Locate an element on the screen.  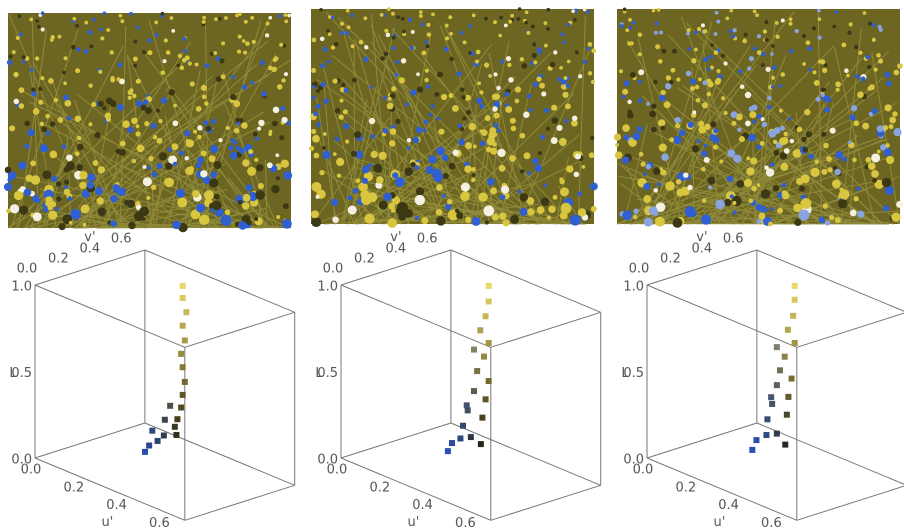
l-axis-label: L is located at coordinates (625, 373).